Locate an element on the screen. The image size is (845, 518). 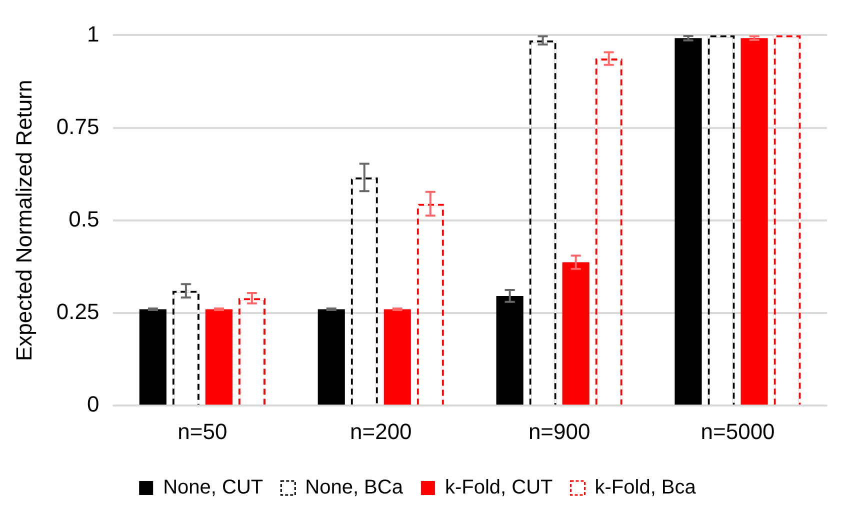
legend-label: None, BCa is located at coordinates (354, 487).